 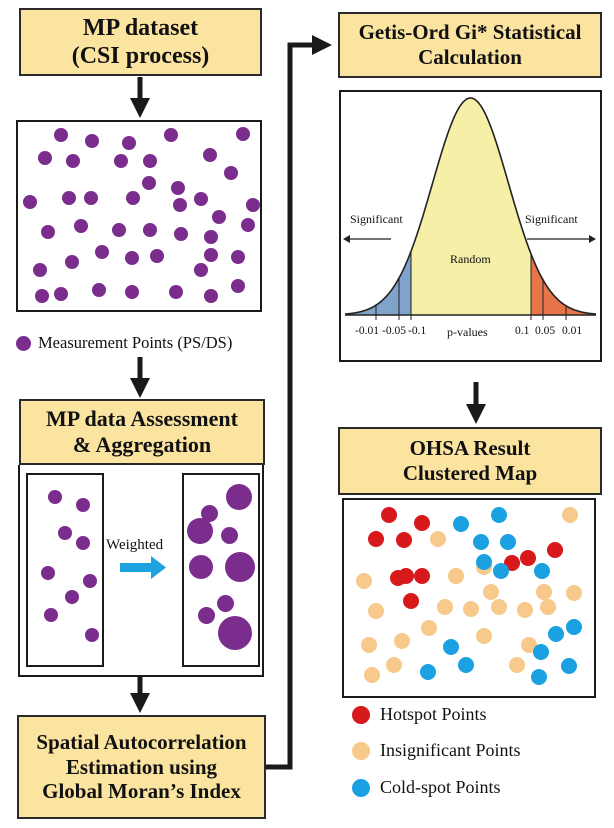 What do you see at coordinates (299, 402) in the screenshot?
I see `arrow-spatial-to-getis` at bounding box center [299, 402].